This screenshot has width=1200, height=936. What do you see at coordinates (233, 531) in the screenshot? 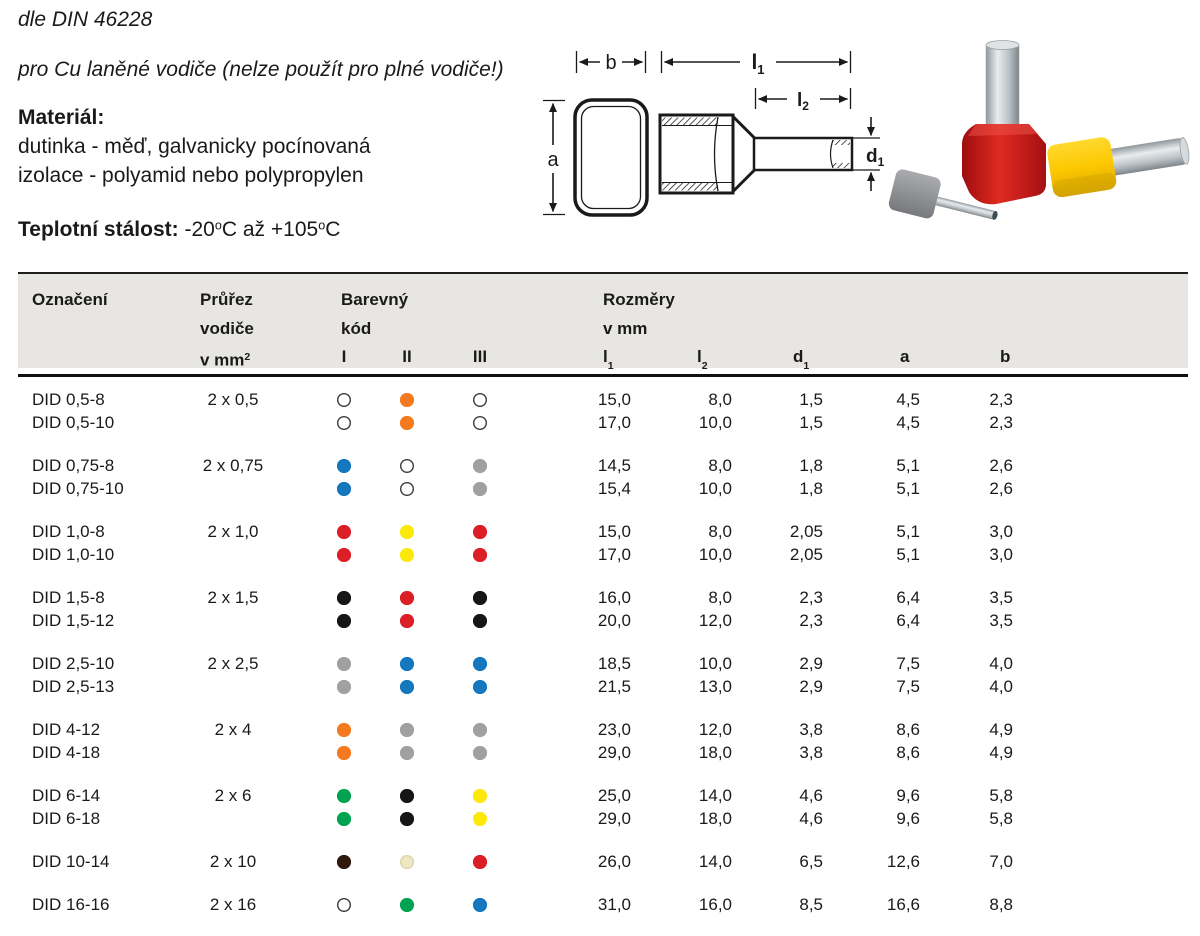
I see `cross-section-value: 2 x 1,0` at bounding box center [233, 531].